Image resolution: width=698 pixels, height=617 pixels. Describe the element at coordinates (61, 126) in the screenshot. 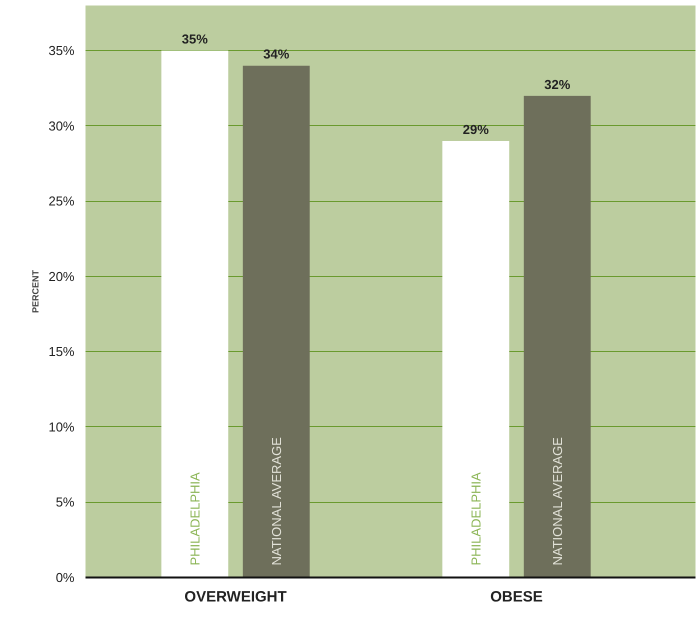

I see `y-tick-label: 30%` at that location.